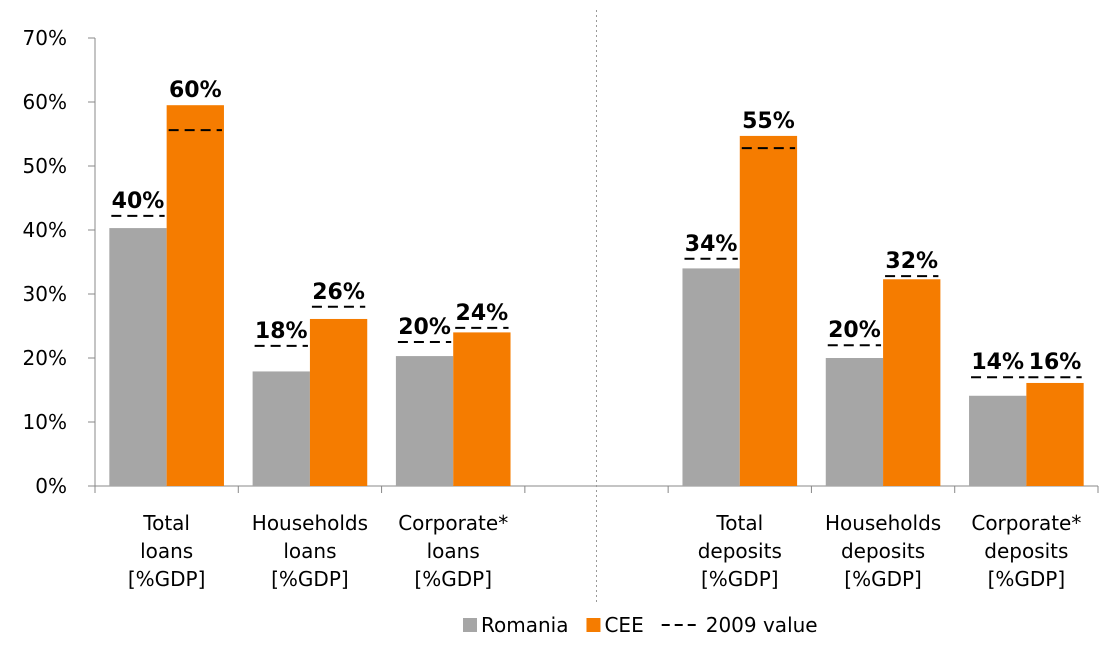 The width and height of the screenshot is (1103, 650). Describe the element at coordinates (45, 166) in the screenshot. I see `y-tick-label: 50%` at that location.